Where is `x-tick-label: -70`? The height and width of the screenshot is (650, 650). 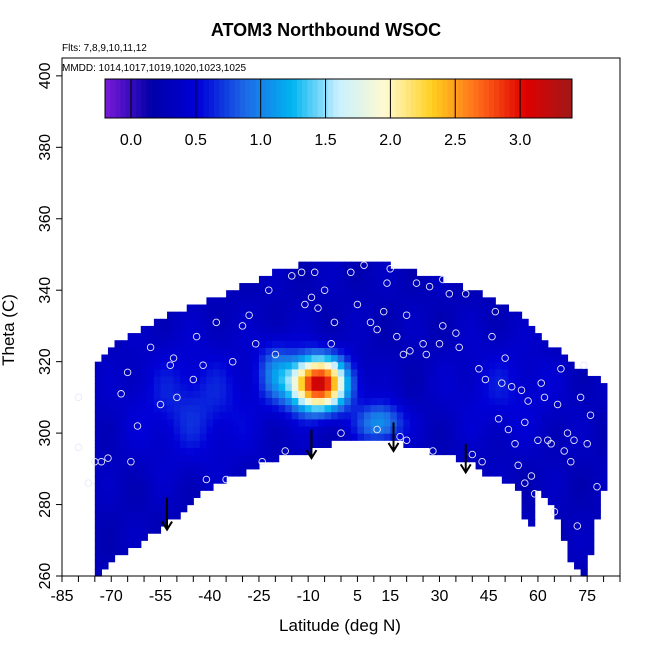
x-tick-label: -70 is located at coordinates (111, 596).